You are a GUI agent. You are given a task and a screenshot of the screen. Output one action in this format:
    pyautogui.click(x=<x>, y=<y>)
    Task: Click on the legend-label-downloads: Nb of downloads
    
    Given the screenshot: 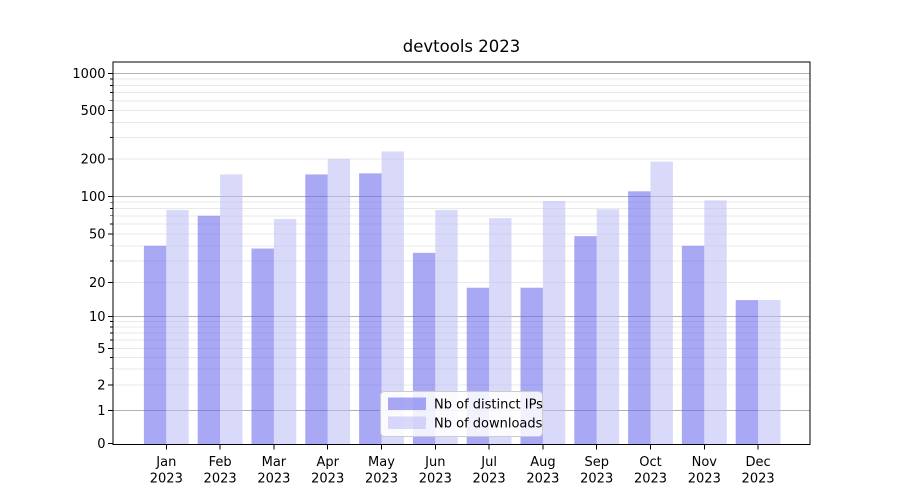 What is the action you would take?
    pyautogui.click(x=488, y=424)
    